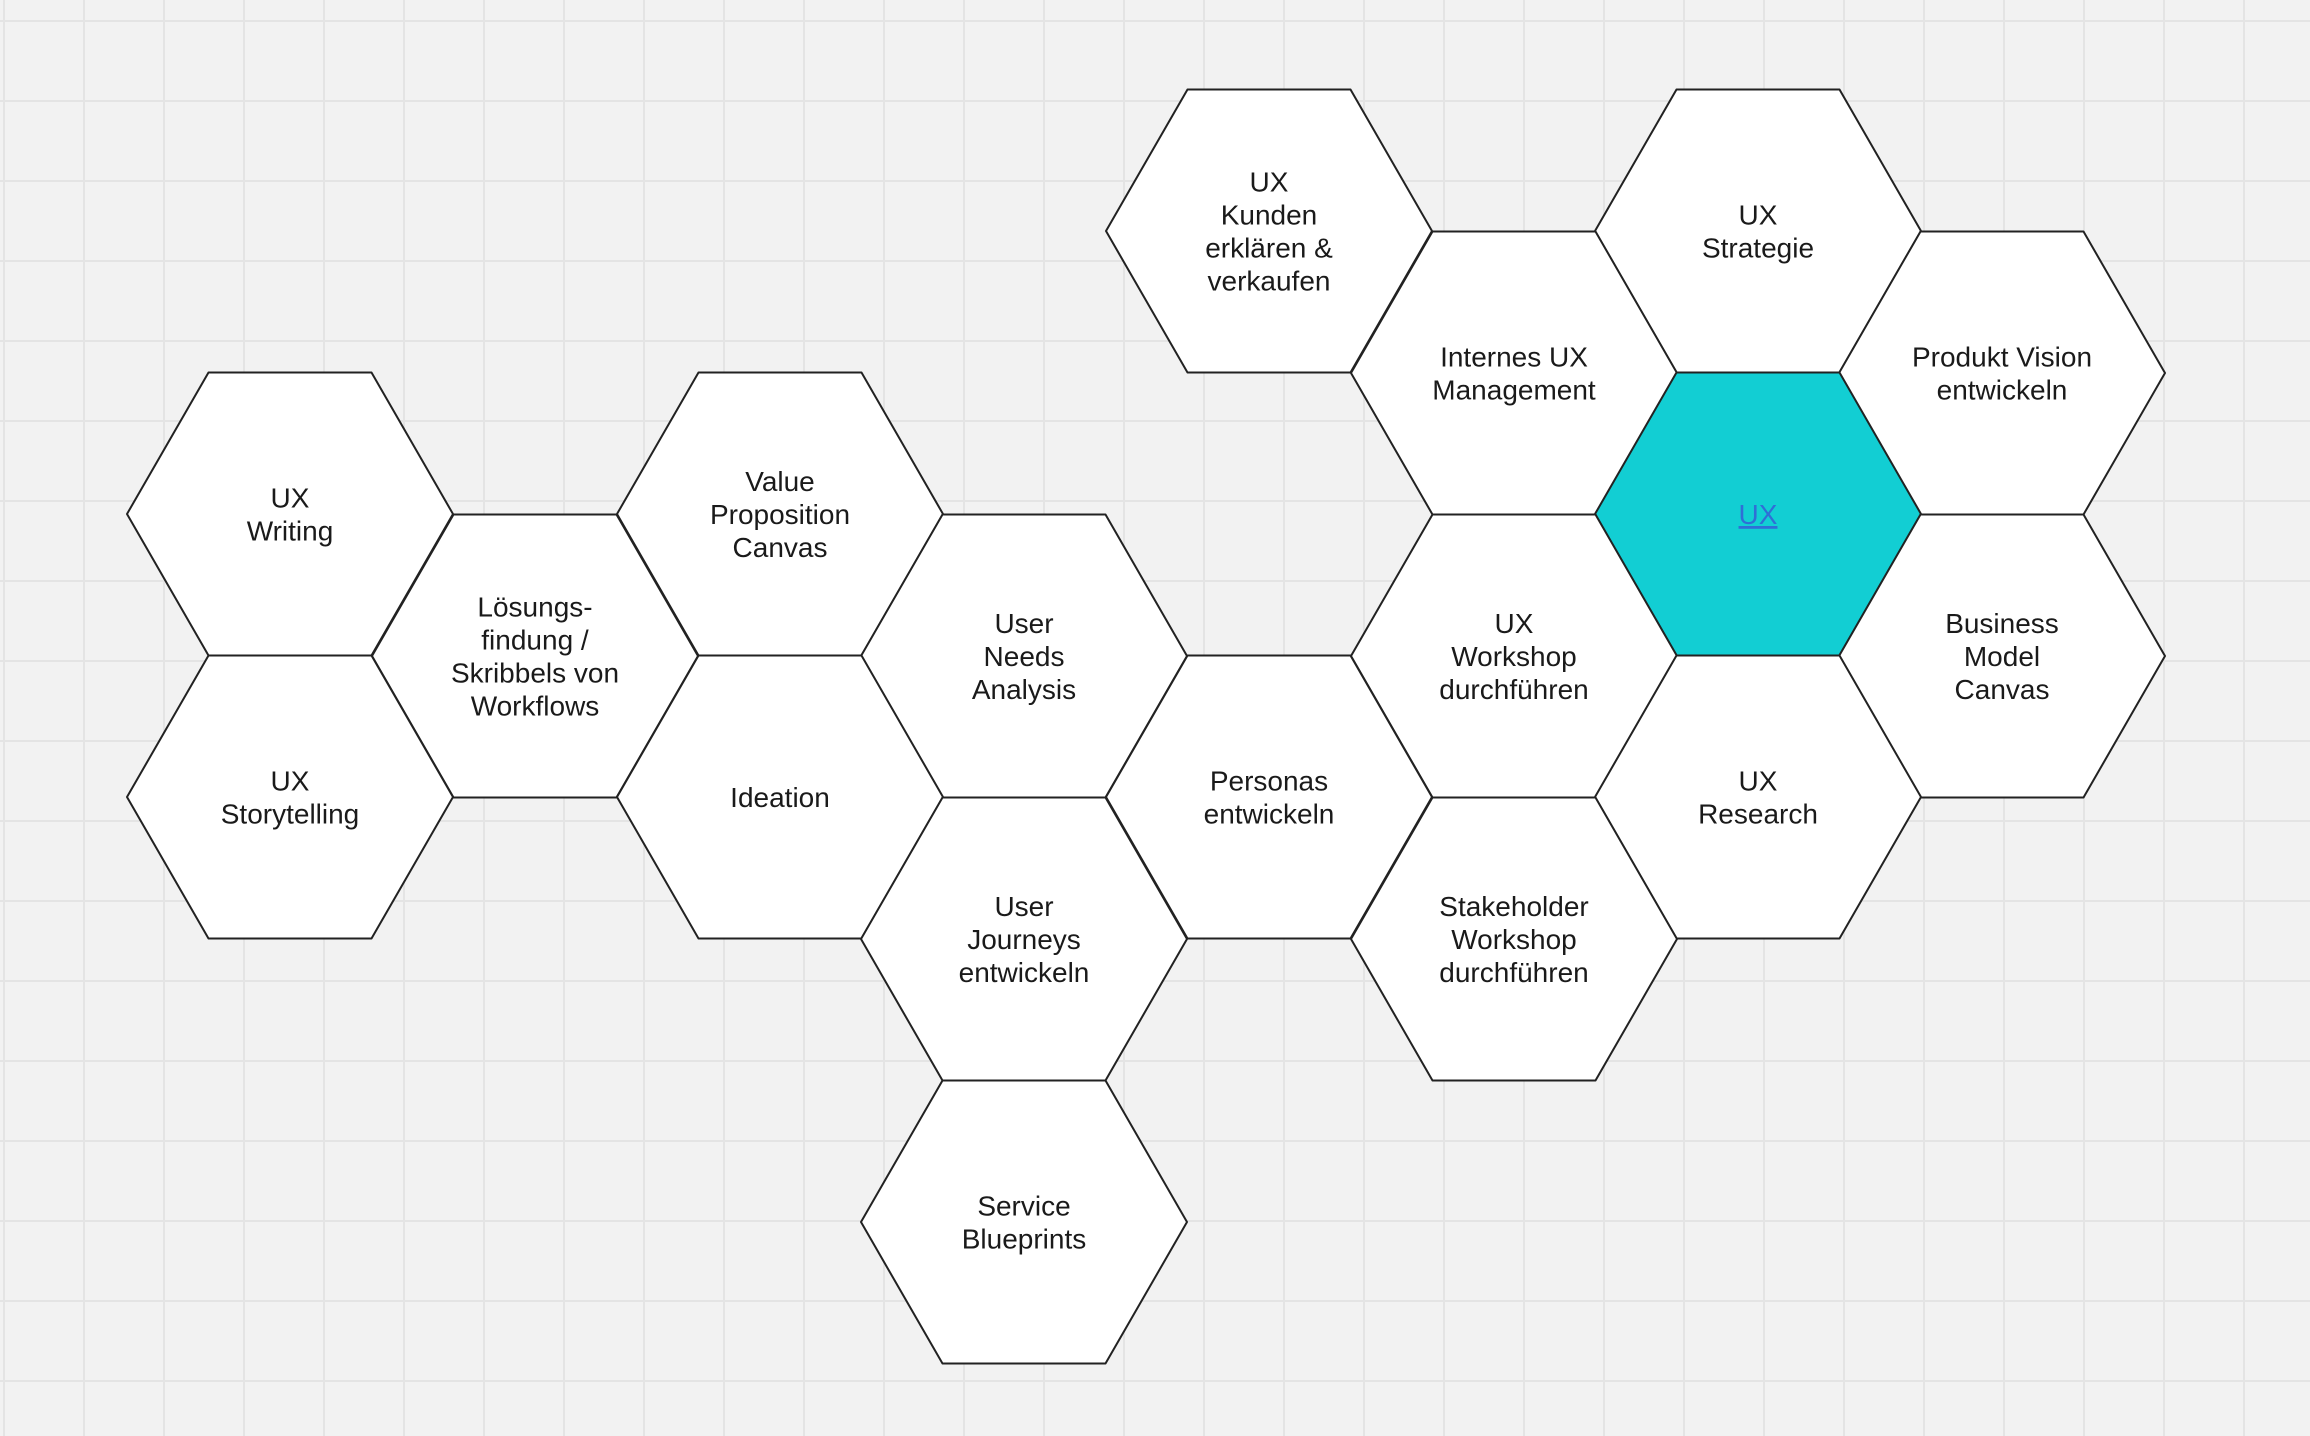 This screenshot has height=1436, width=2310. I want to click on hex-ux-kunden-label-line: UX, so click(1269, 182).